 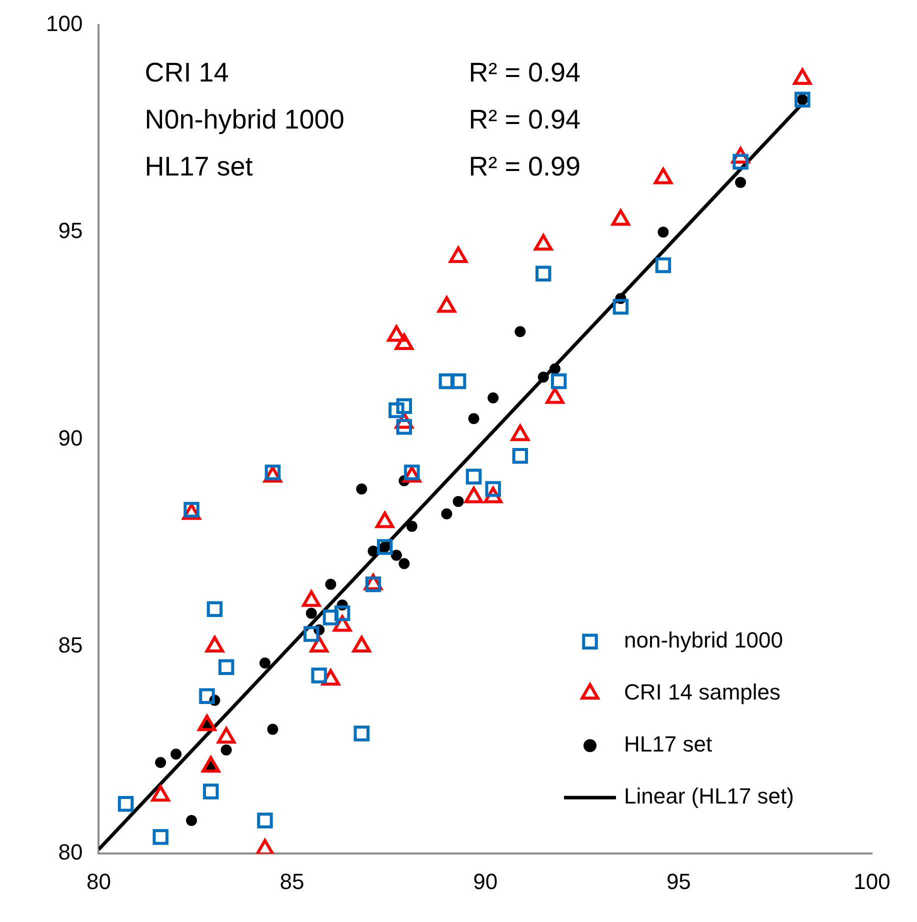 I want to click on annotation: N0n-hybrid 1000, so click(x=244, y=119).